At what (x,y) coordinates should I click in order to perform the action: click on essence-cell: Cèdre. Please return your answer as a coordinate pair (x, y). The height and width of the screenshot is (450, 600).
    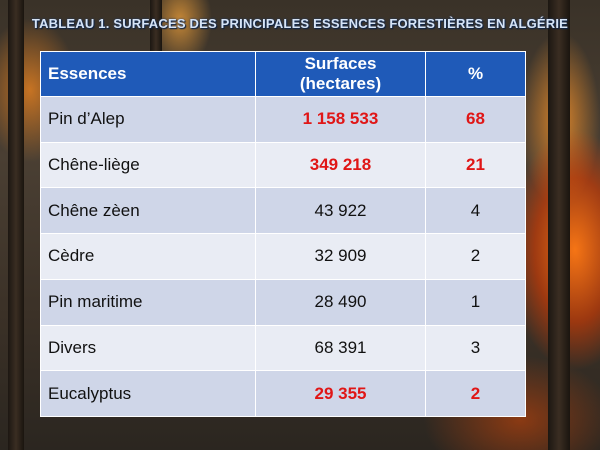
    Looking at the image, I should click on (148, 256).